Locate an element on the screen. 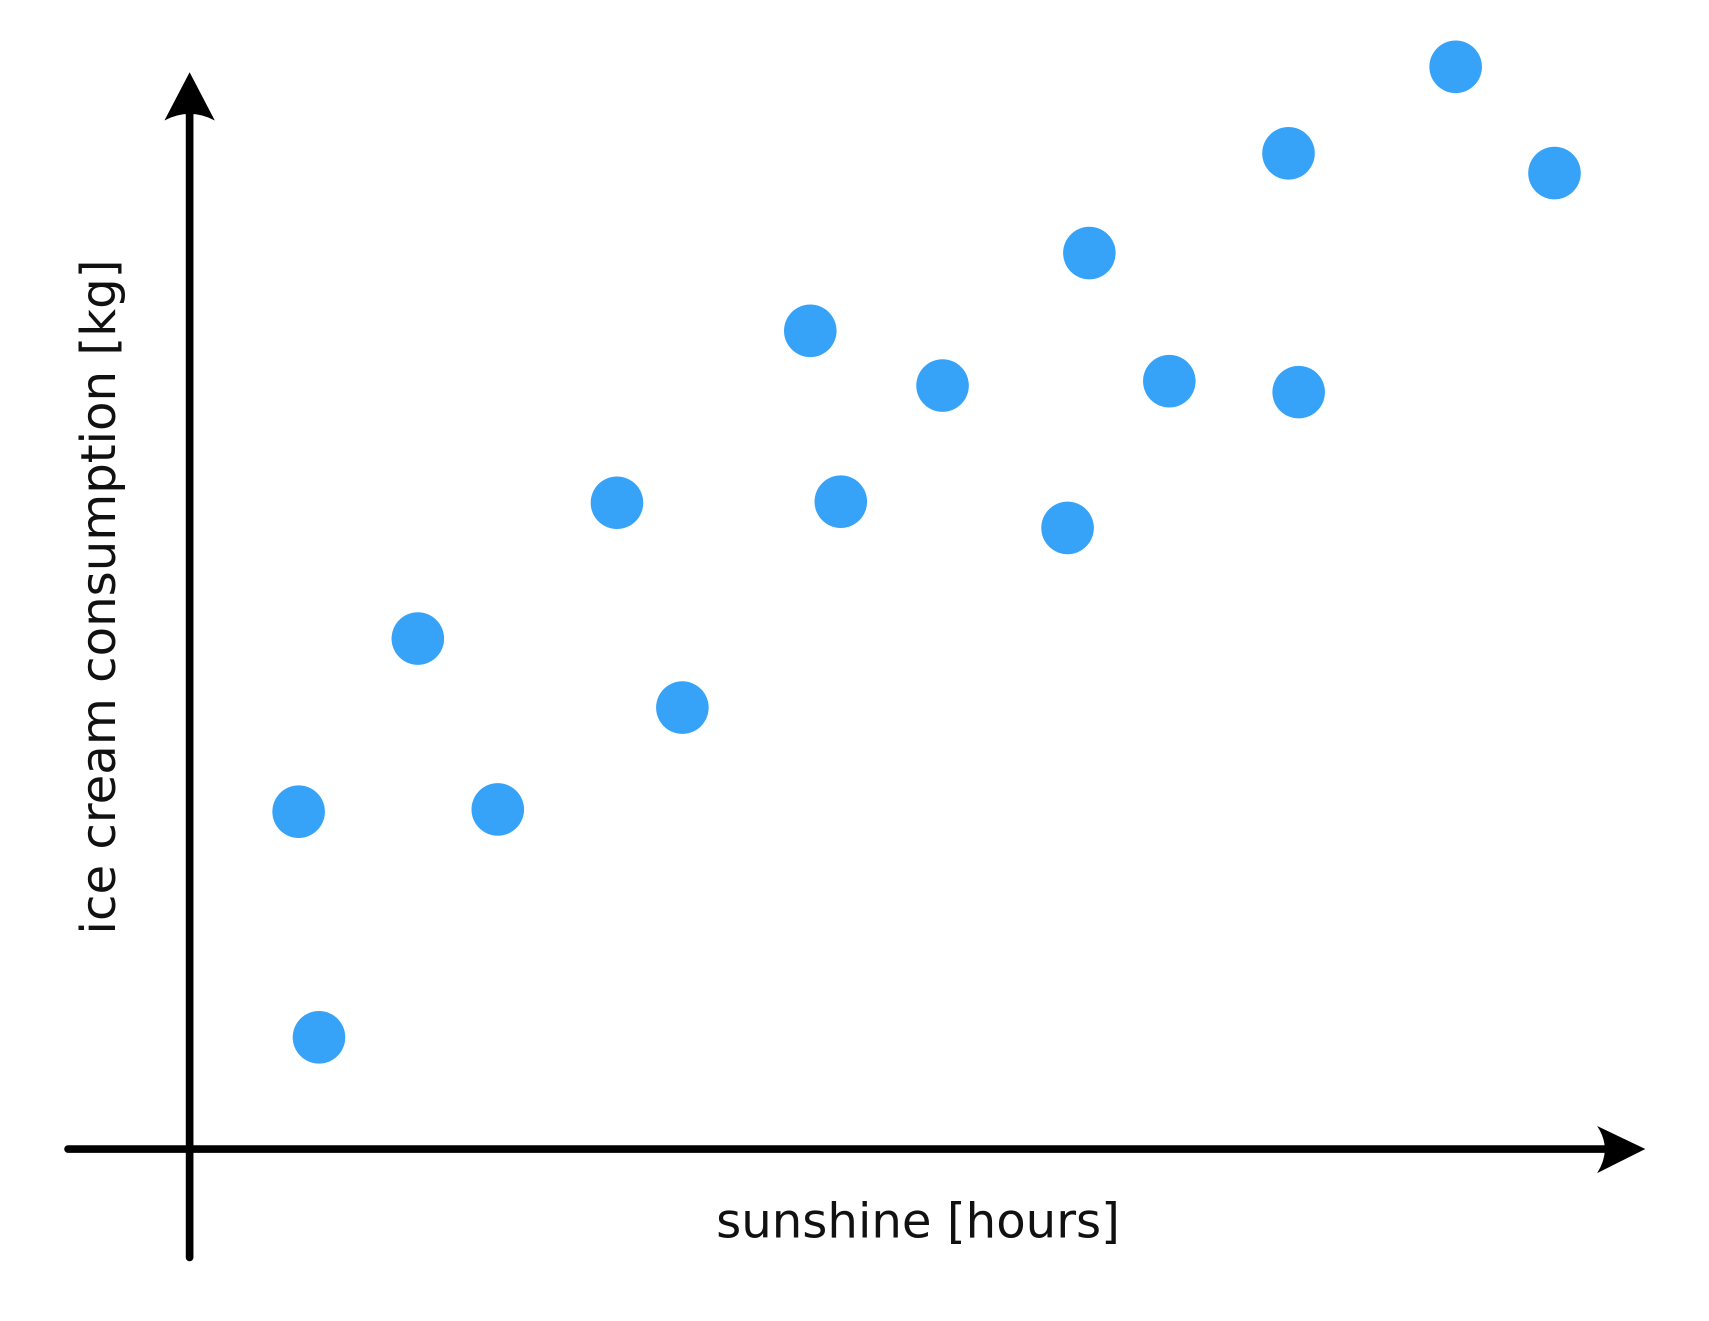 Image resolution: width=1709 pixels, height=1321 pixels. y-axis-arrow is located at coordinates (189, 96).